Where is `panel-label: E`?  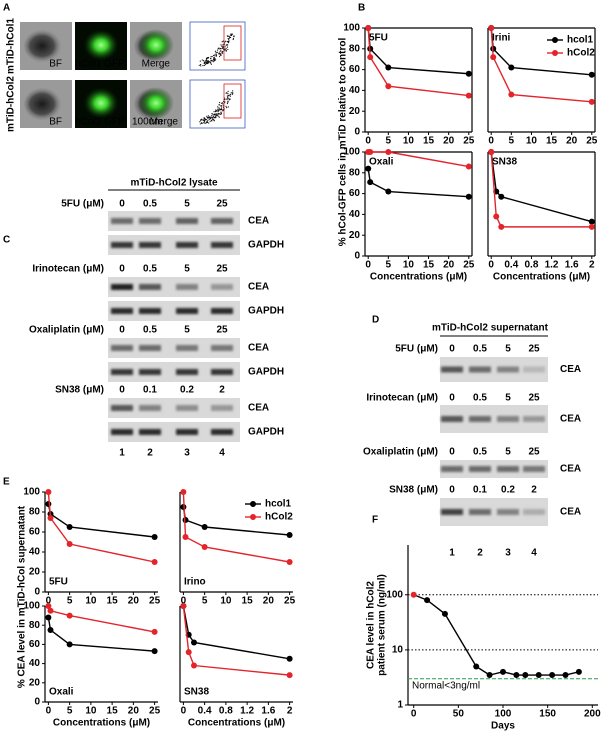 panel-label: E is located at coordinates (6, 482).